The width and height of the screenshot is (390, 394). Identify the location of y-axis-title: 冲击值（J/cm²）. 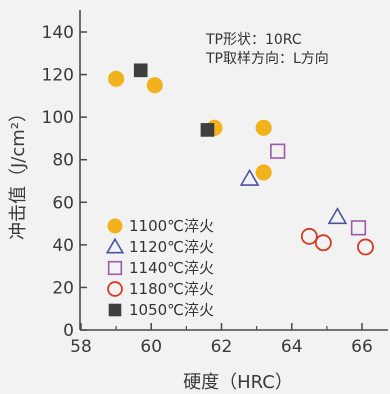
(18, 172).